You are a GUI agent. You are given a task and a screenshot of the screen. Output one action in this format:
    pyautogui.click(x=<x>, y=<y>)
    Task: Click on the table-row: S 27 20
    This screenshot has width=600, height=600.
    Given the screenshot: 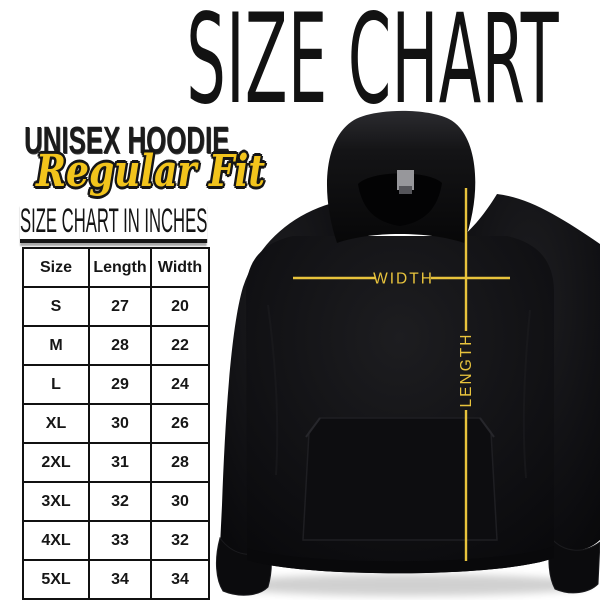 What is the action you would take?
    pyautogui.click(x=116, y=306)
    